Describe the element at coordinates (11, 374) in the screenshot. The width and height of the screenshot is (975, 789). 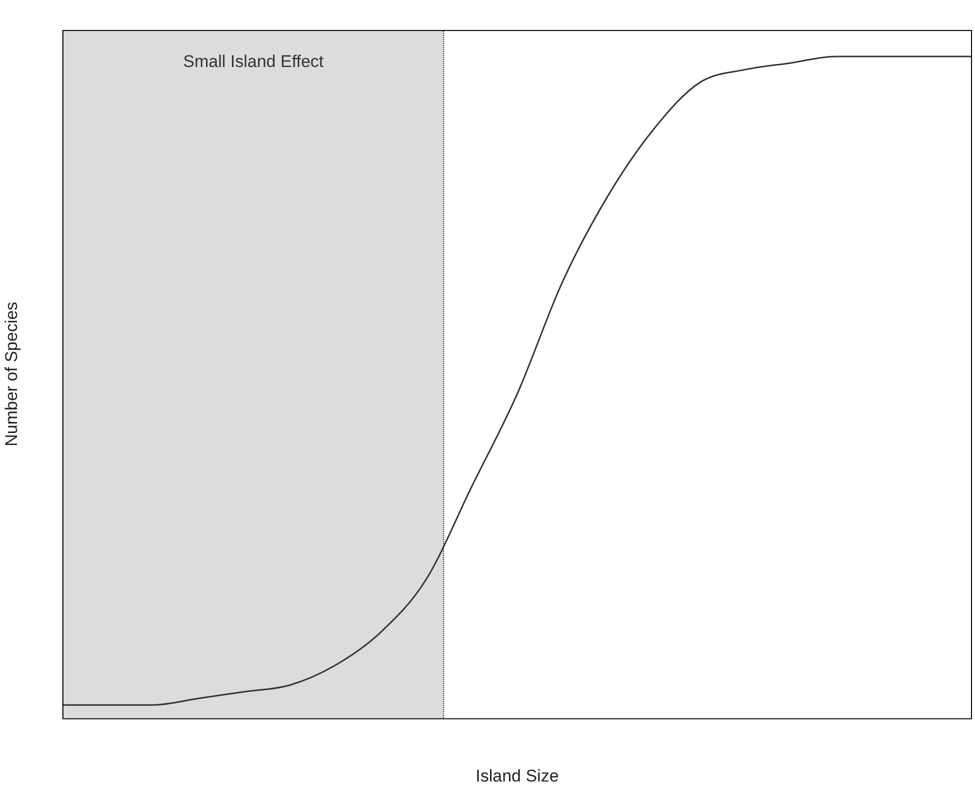
I see `y-axis-title: Number of Species` at that location.